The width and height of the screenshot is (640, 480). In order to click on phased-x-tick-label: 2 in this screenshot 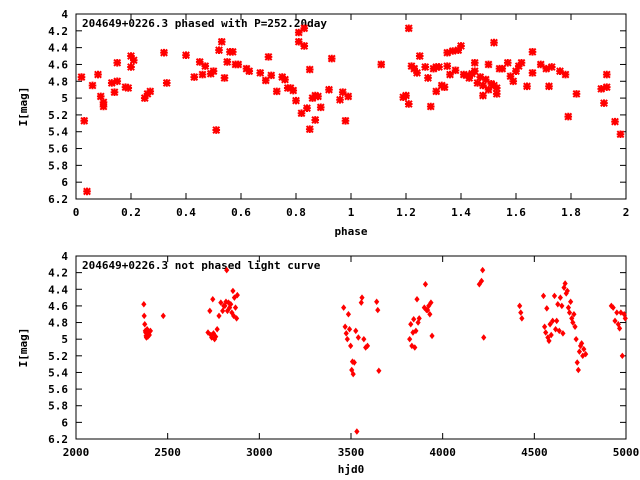, I will do `click(626, 212)`.